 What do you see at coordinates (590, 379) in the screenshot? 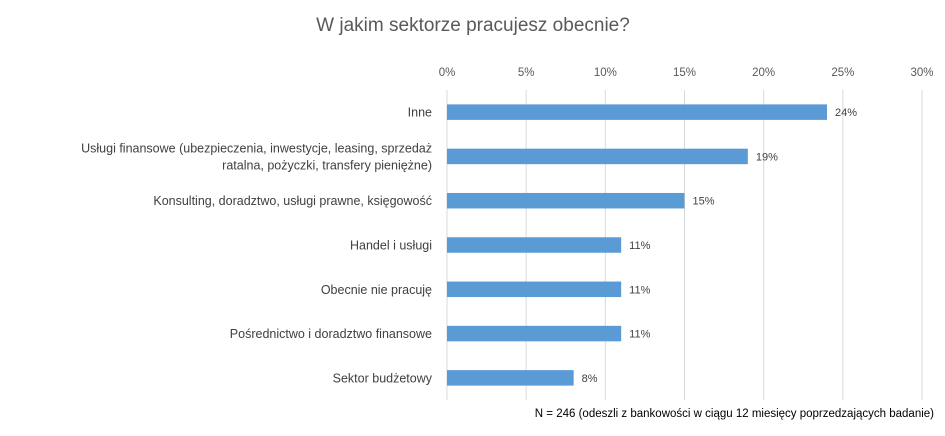
I see `value-label: 8%` at bounding box center [590, 379].